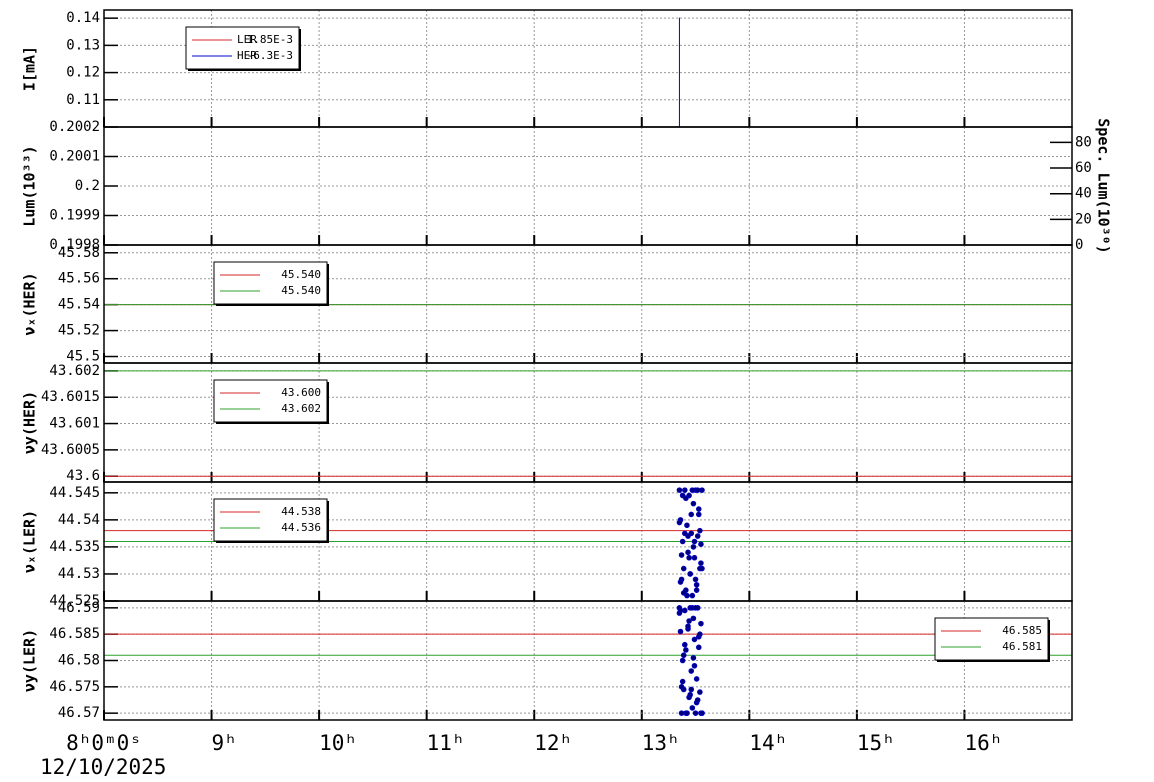 The width and height of the screenshot is (1154, 782). Describe the element at coordinates (70, 450) in the screenshot. I see `y-tick-label: 43.6005` at that location.